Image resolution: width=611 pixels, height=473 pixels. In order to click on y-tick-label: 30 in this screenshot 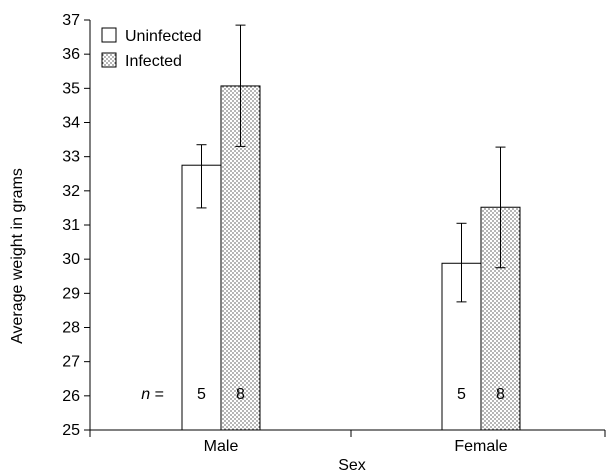, I will do `click(71, 259)`.